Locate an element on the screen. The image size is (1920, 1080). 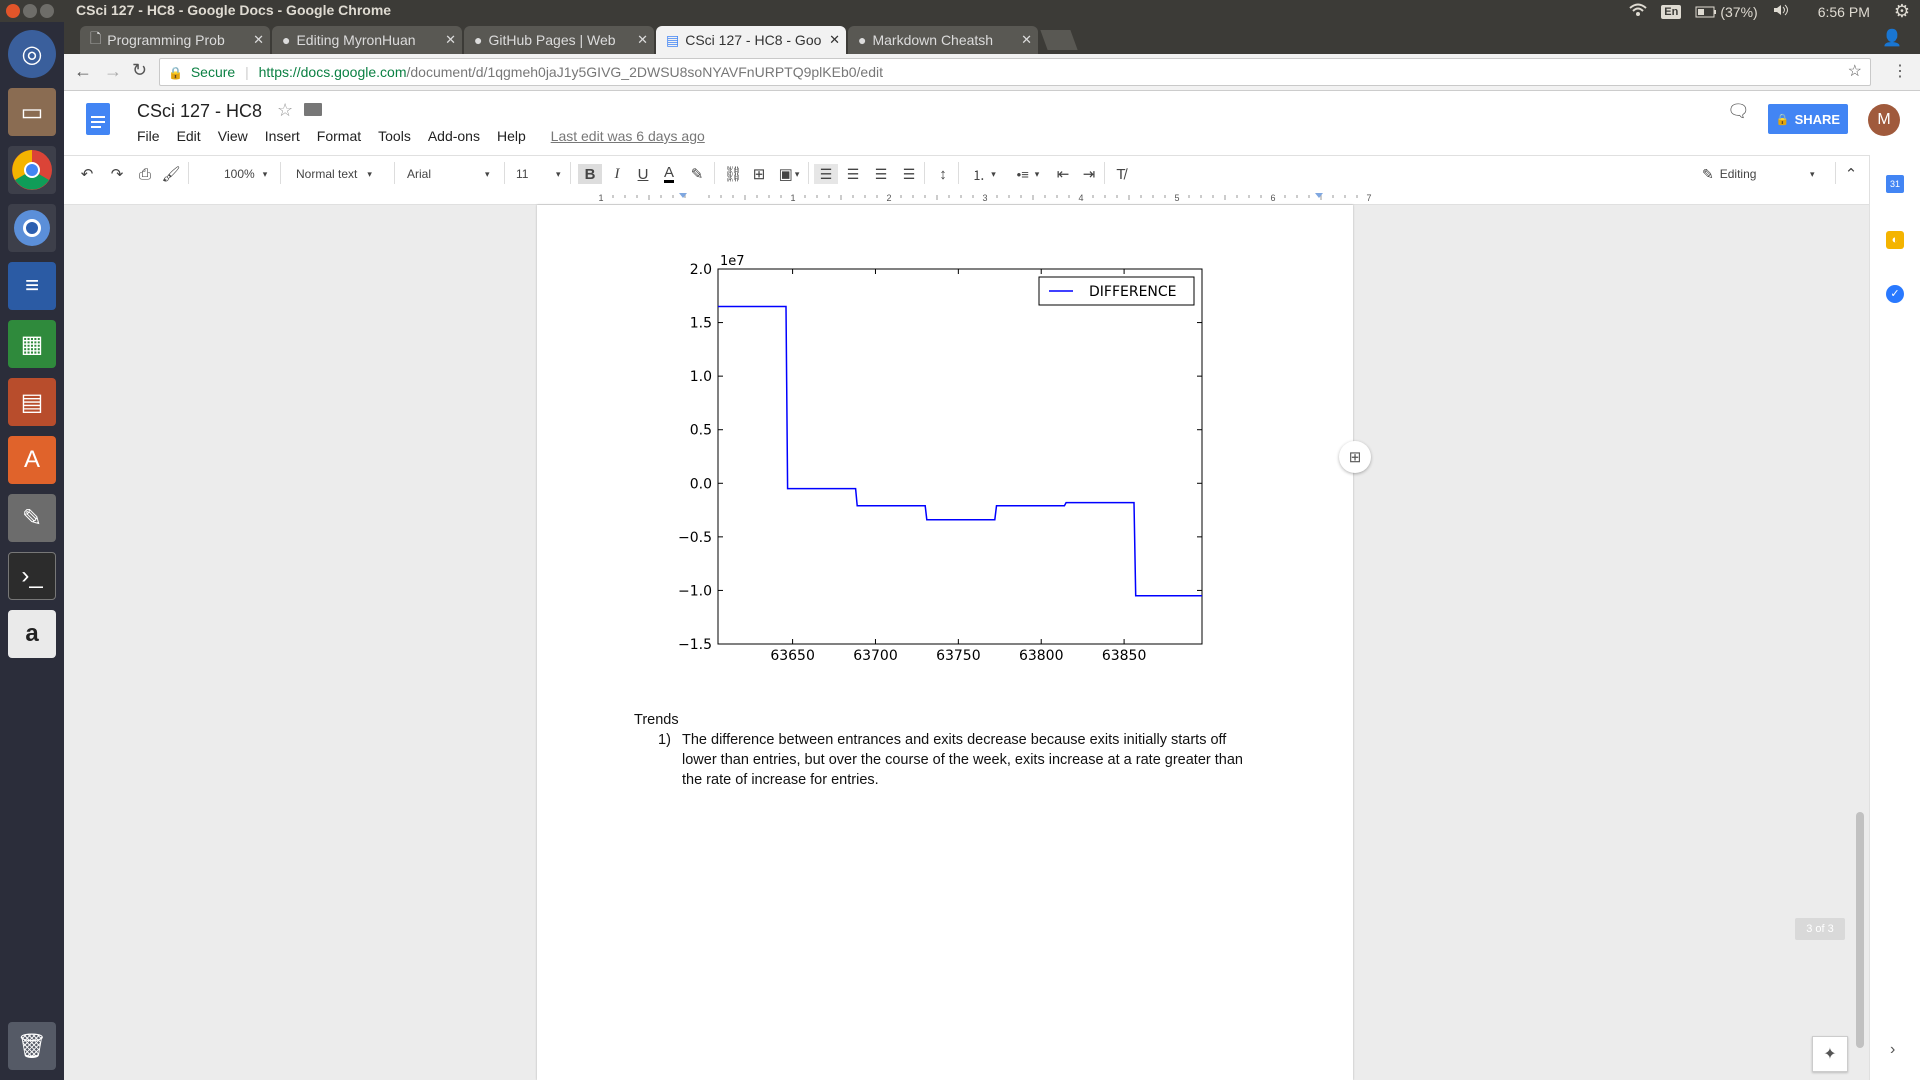
window-minimize-button is located at coordinates (30, 11).